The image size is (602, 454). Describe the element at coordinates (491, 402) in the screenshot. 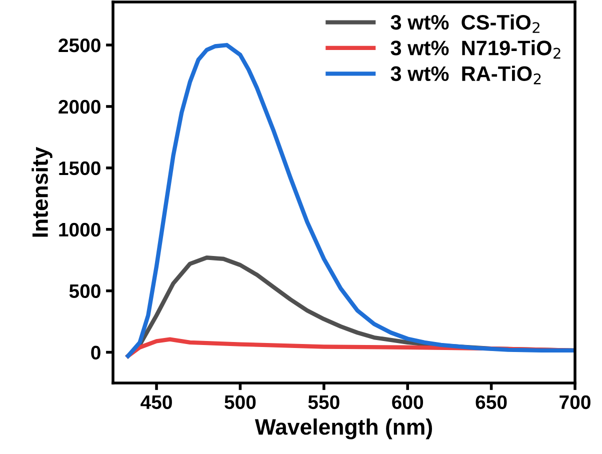

I see `x-tick-label: 650` at that location.